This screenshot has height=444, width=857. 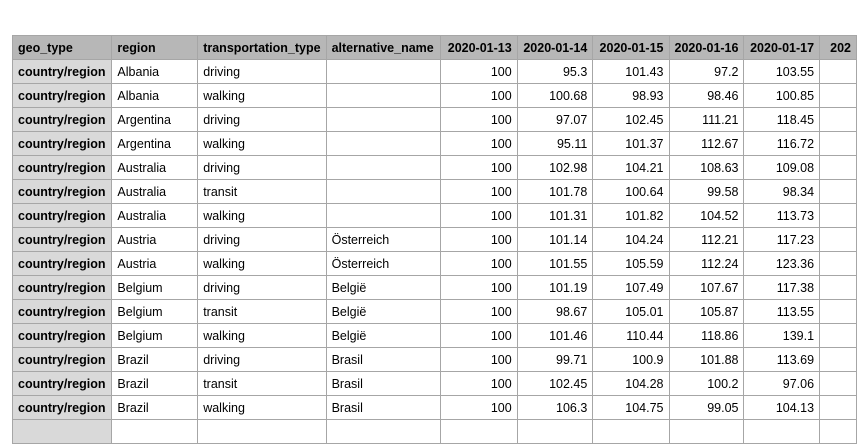 What do you see at coordinates (782, 311) in the screenshot?
I see `table-cell: 113.55` at bounding box center [782, 311].